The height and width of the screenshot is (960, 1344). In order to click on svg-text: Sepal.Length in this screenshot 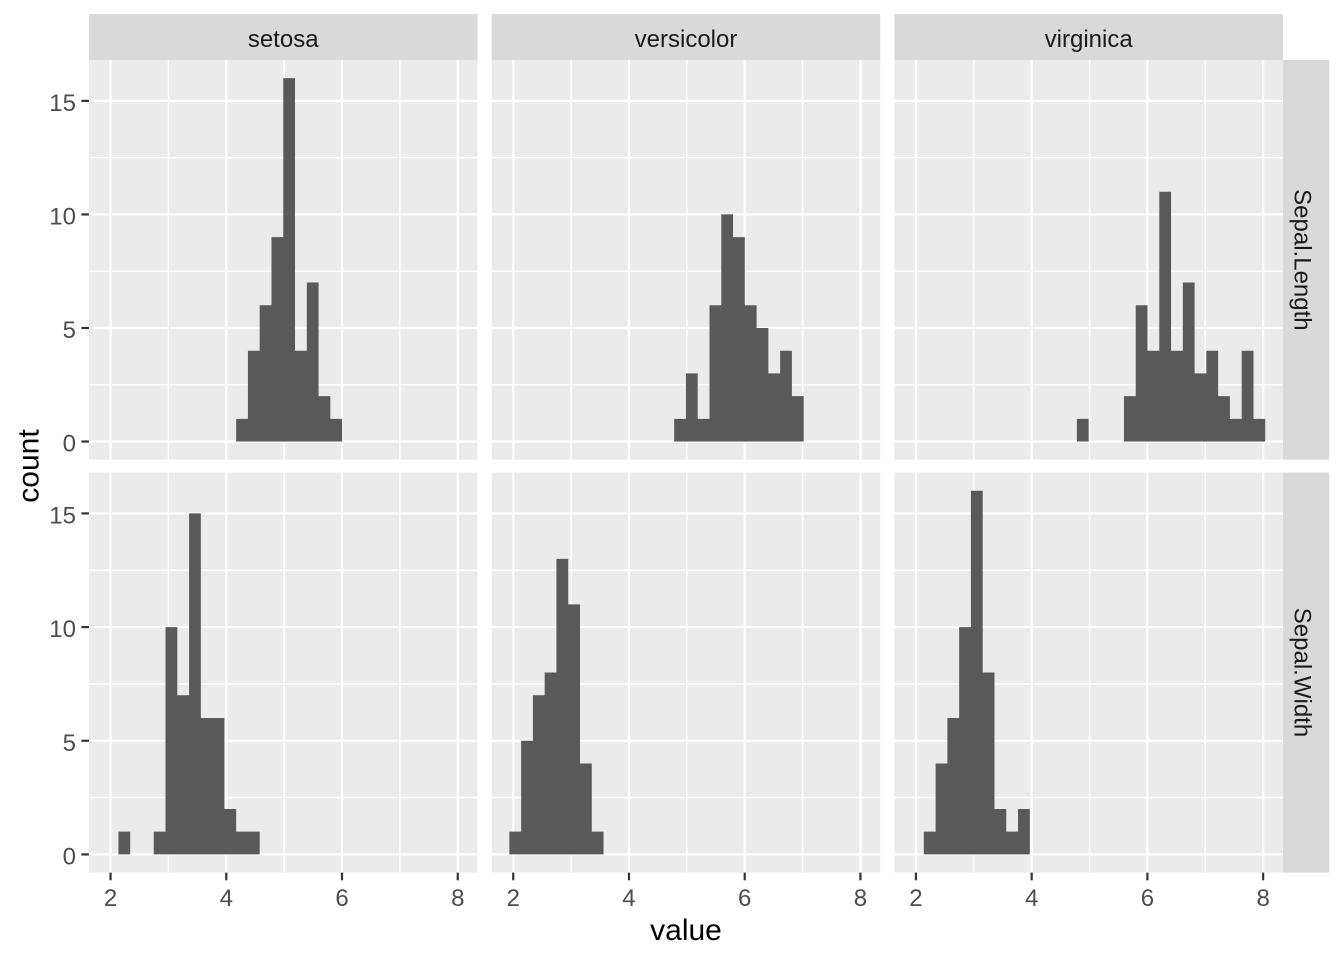, I will do `click(1302, 259)`.